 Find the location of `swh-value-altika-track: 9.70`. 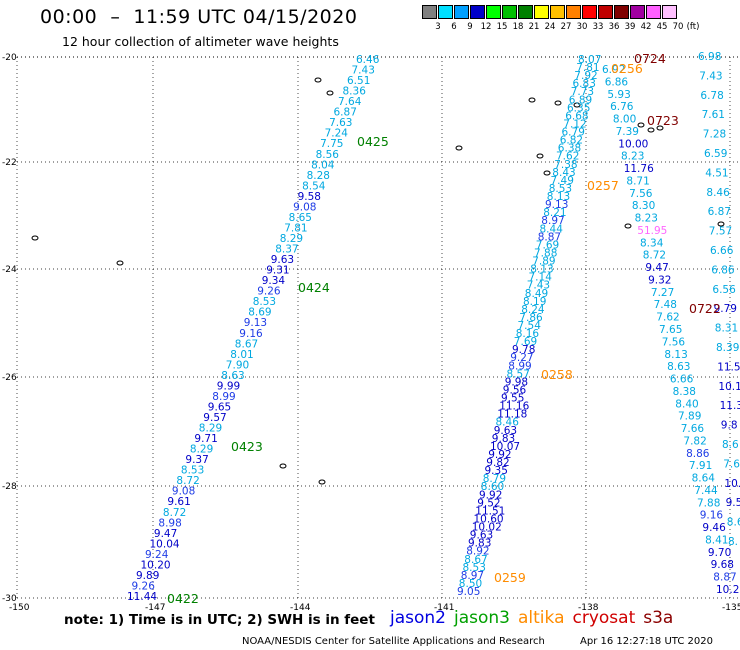

swh-value-altika-track: 9.70 is located at coordinates (719, 553).